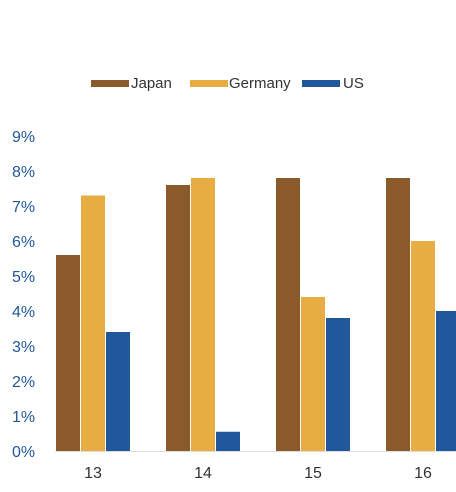 The height and width of the screenshot is (492, 456). I want to click on legend-item-us: US, so click(333, 83).